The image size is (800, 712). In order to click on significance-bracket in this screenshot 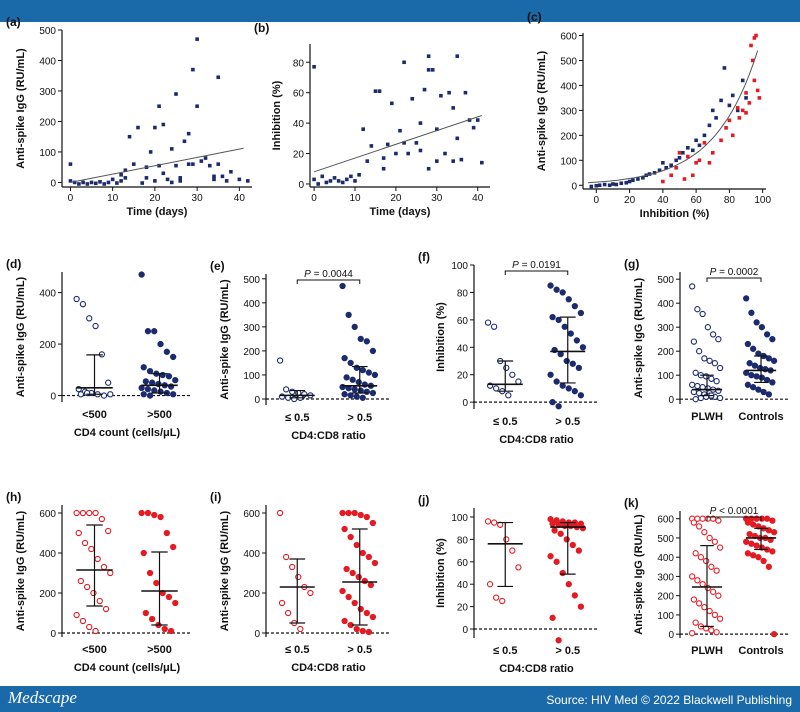, I will do `click(328, 281)`.